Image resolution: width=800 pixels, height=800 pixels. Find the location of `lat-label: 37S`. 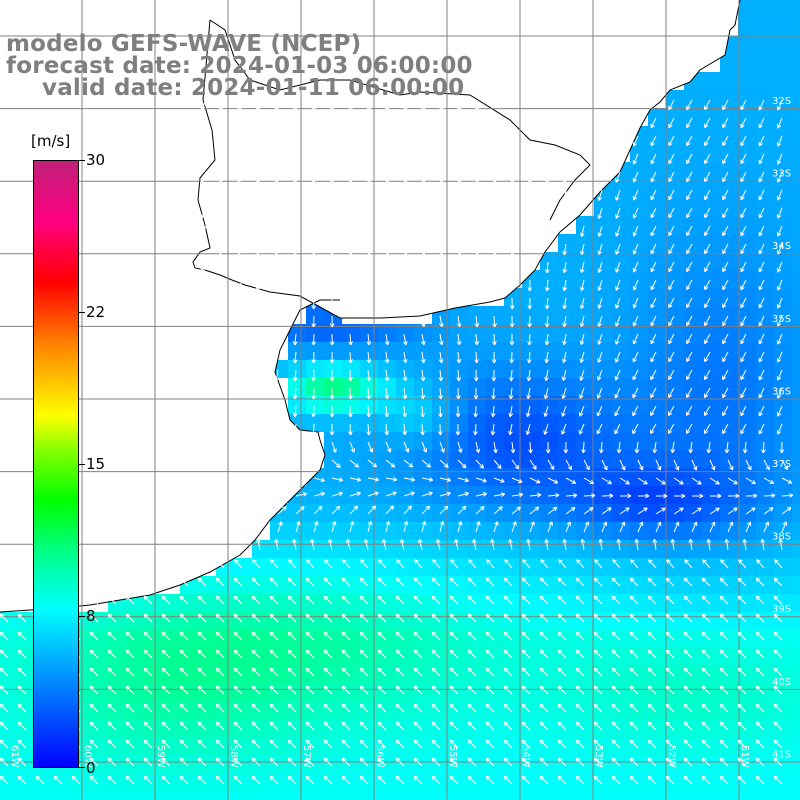

lat-label: 37S is located at coordinates (781, 464).